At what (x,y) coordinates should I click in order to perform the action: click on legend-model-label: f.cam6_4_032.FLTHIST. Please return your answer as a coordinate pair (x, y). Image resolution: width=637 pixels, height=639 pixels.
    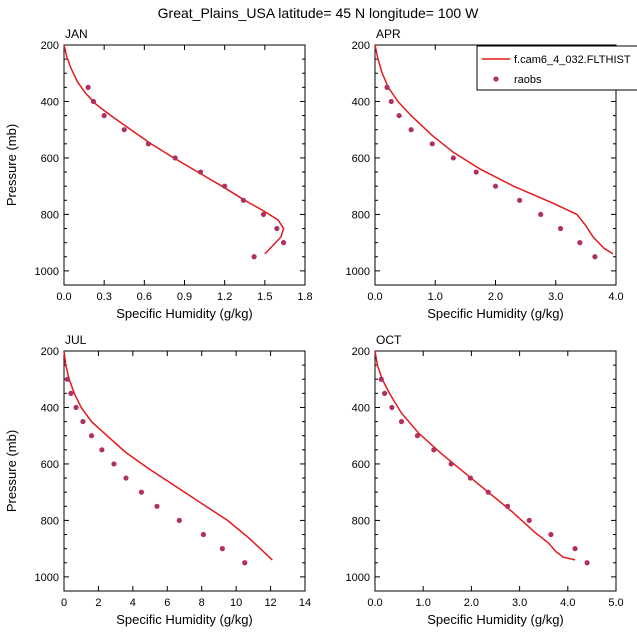
    Looking at the image, I should click on (572, 60).